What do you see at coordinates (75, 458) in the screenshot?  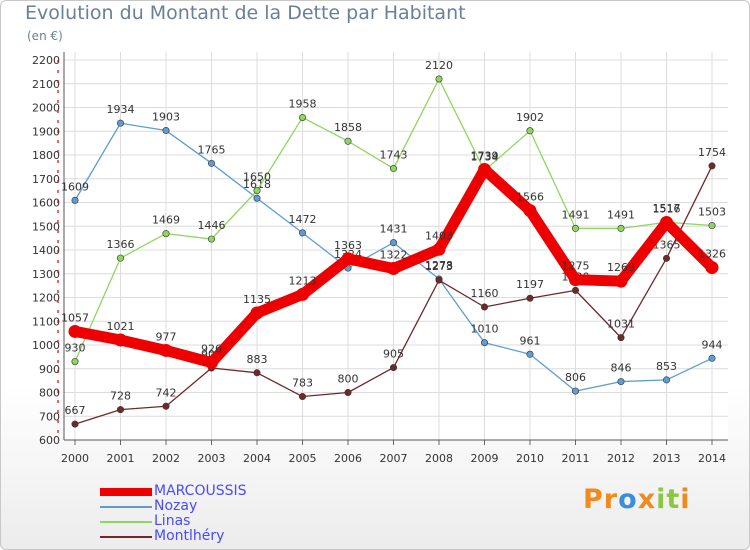 I see `x-tick-label: 2000` at bounding box center [75, 458].